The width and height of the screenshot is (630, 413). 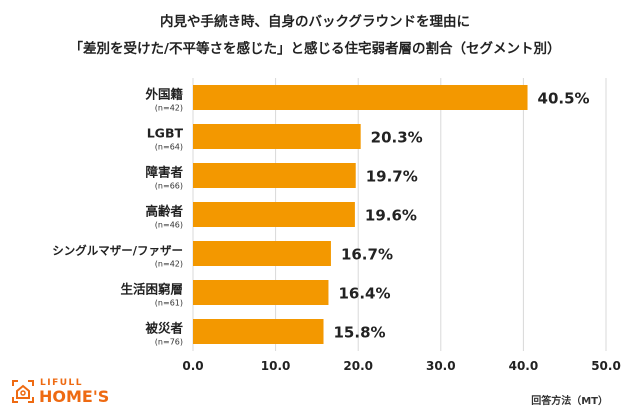 I want to click on data-label: 20.3%, so click(x=397, y=138).